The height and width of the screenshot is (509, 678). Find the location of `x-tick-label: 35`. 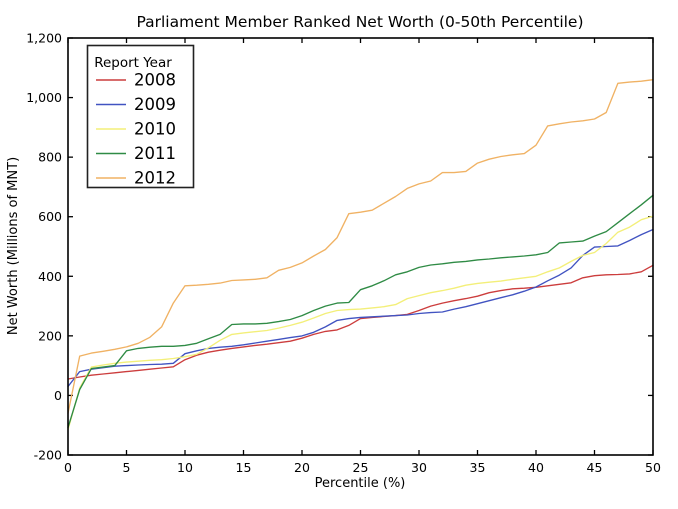

x-tick-label: 35 is located at coordinates (478, 467).